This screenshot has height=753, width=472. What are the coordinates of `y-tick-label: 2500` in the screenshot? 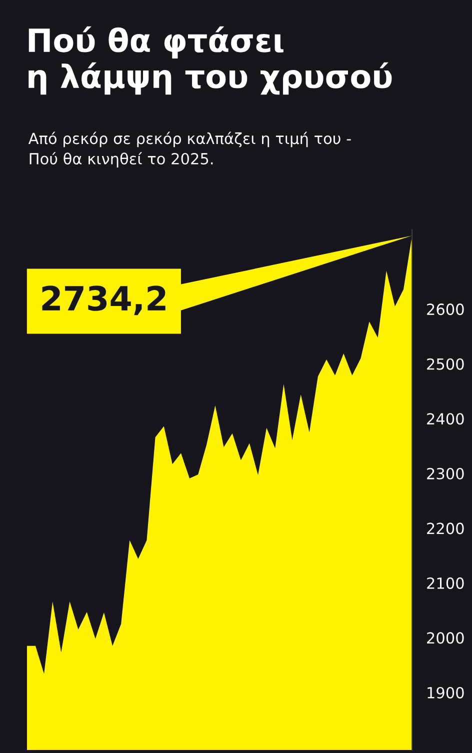 It's located at (445, 364).